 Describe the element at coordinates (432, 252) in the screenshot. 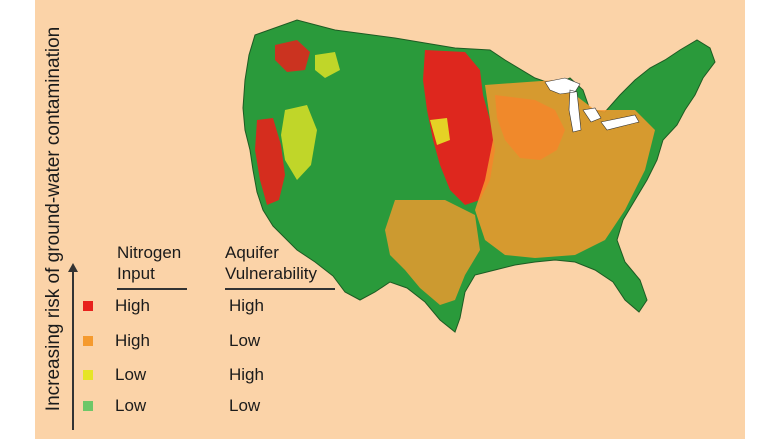

I see `high-low-region-texas` at that location.